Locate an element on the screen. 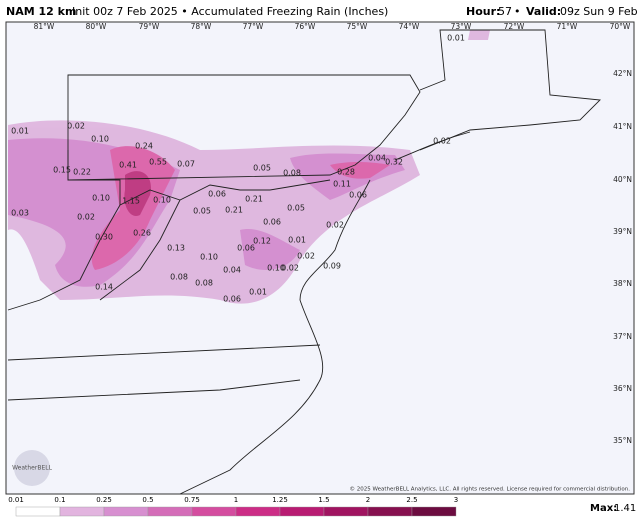 The height and width of the screenshot is (530, 640). legend-label: 3 is located at coordinates (456, 500).